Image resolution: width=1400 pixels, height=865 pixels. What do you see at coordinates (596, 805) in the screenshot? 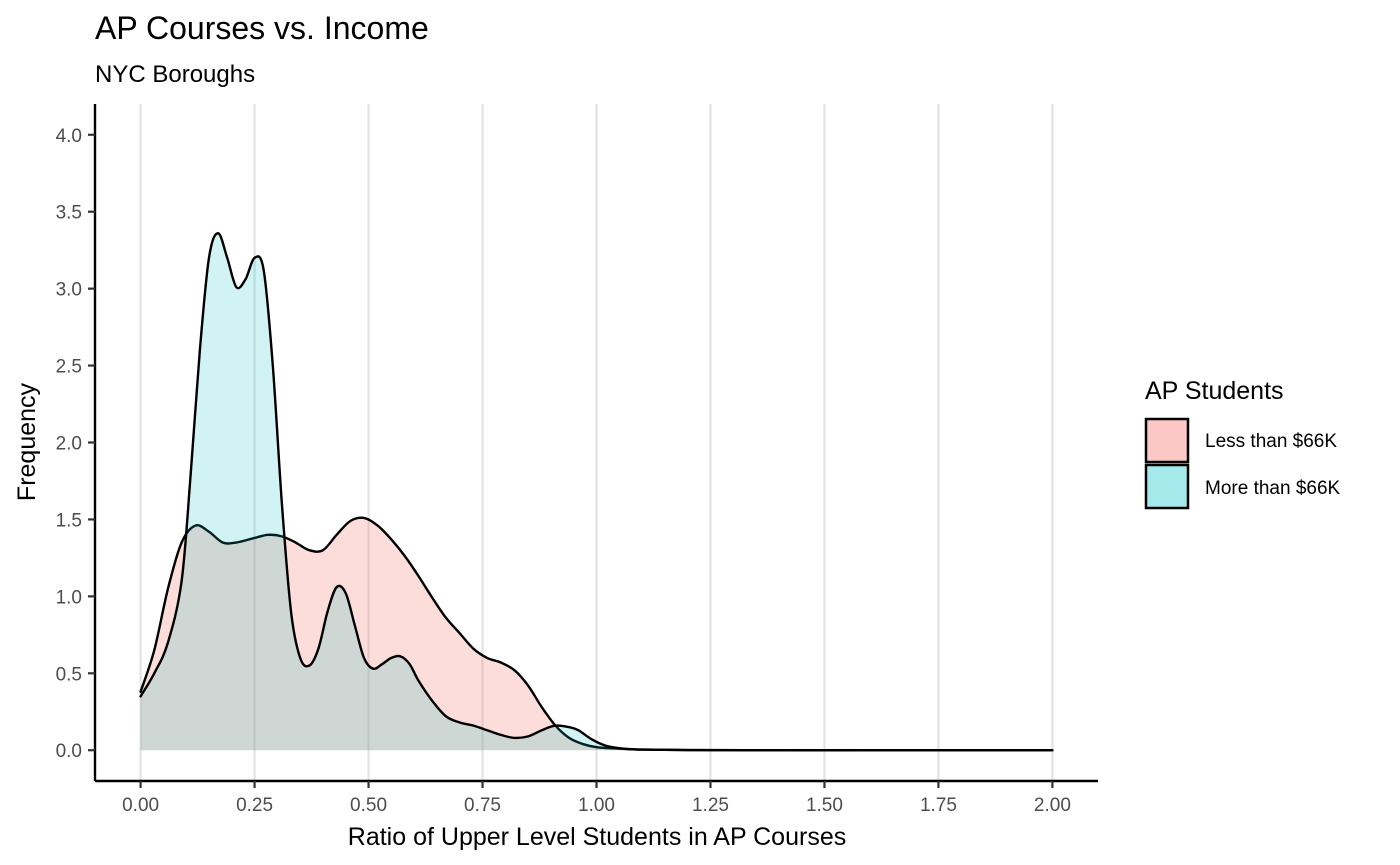
I see `x-tick-label-4: 1.00` at bounding box center [596, 805].